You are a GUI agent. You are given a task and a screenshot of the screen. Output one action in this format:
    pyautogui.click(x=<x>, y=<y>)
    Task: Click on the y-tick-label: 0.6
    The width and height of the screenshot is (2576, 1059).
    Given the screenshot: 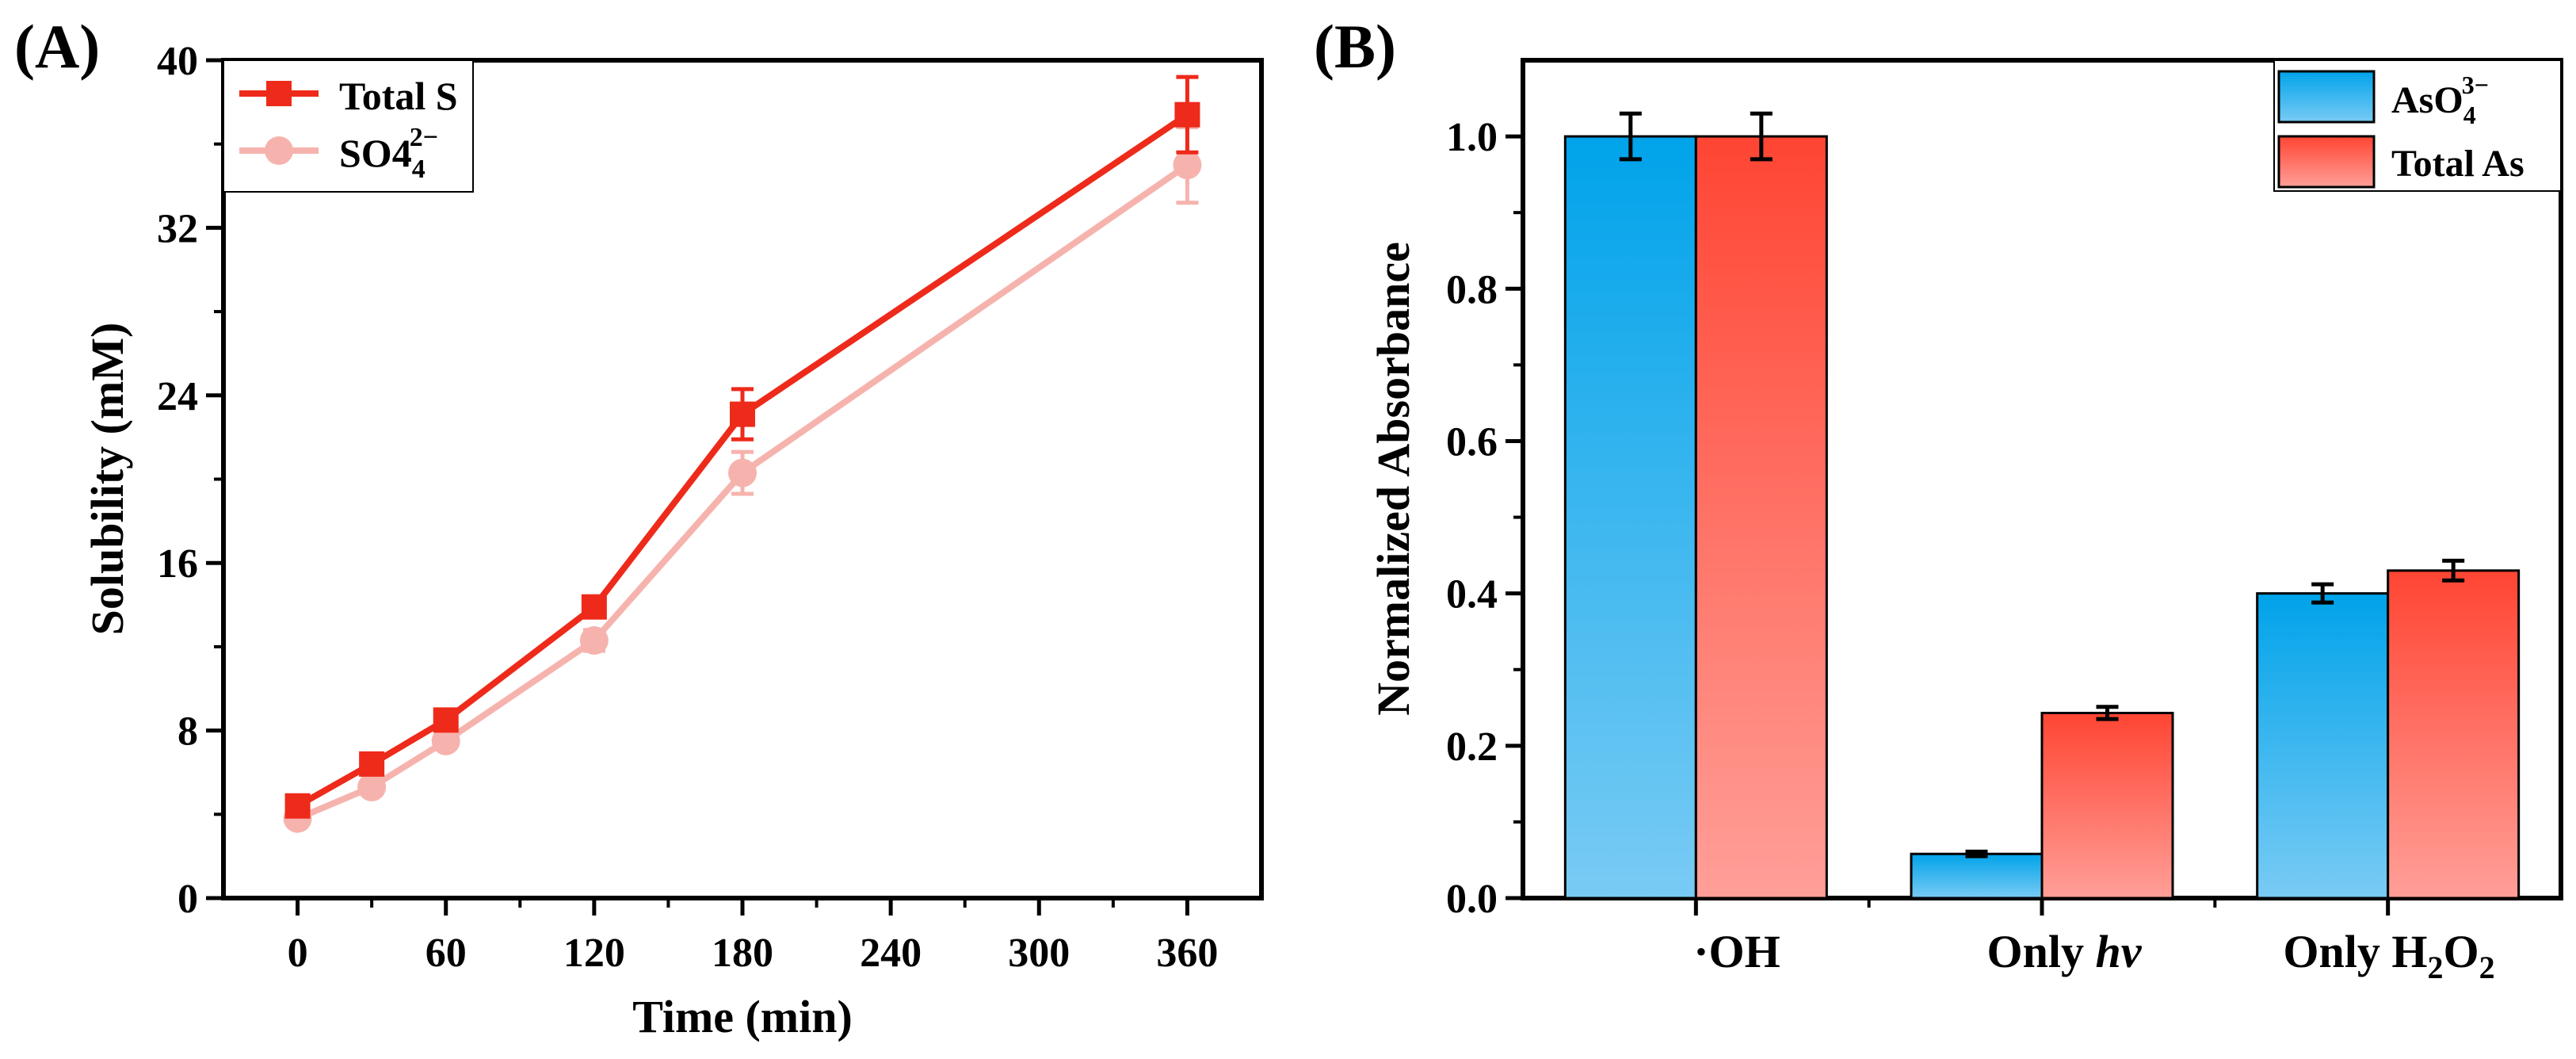 What is the action you would take?
    pyautogui.click(x=1472, y=442)
    